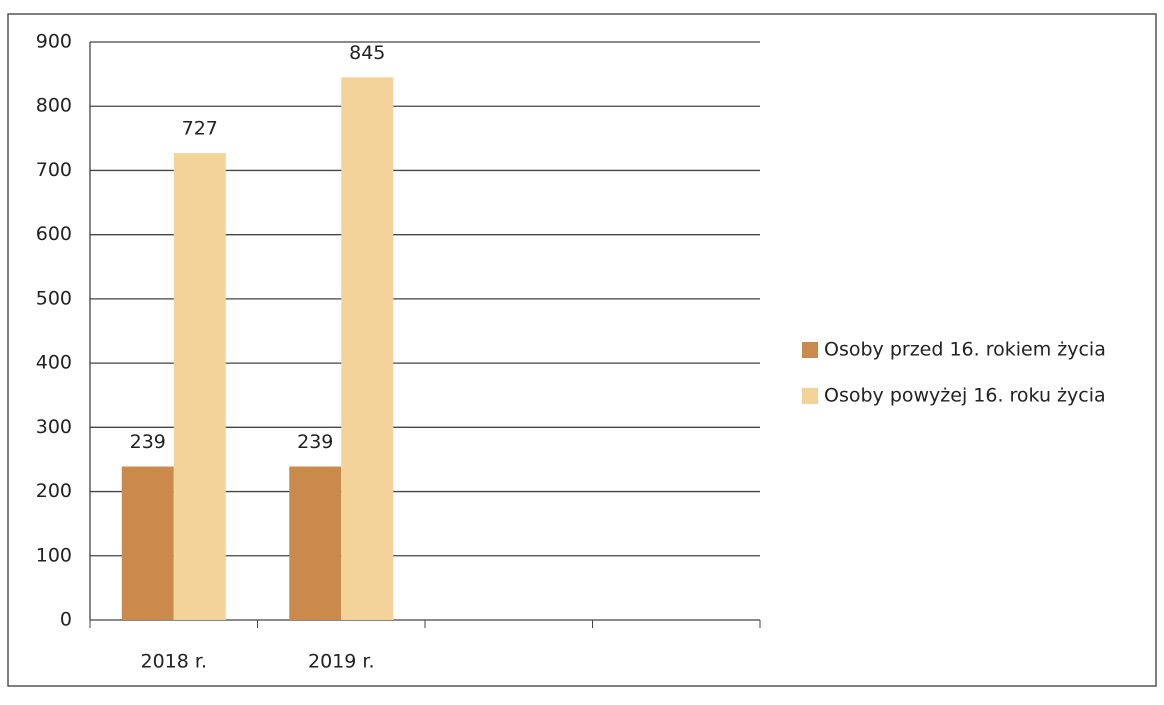 This screenshot has height=705, width=1164. What do you see at coordinates (54, 42) in the screenshot?
I see `y-tick-label: 900` at bounding box center [54, 42].